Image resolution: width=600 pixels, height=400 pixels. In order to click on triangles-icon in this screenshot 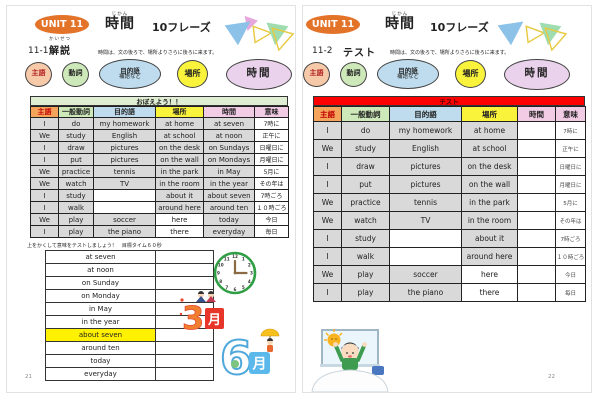, I will do `click(532, 36)`.